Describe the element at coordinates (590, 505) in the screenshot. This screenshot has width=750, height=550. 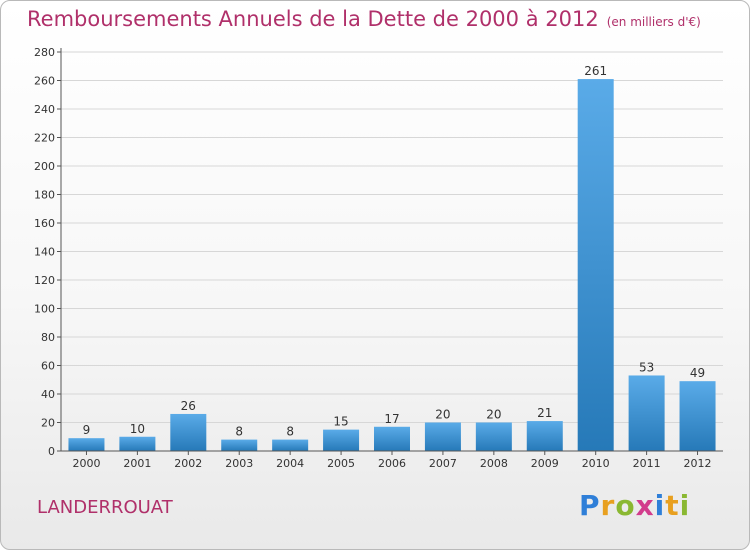
I see `logo-letter: P` at that location.